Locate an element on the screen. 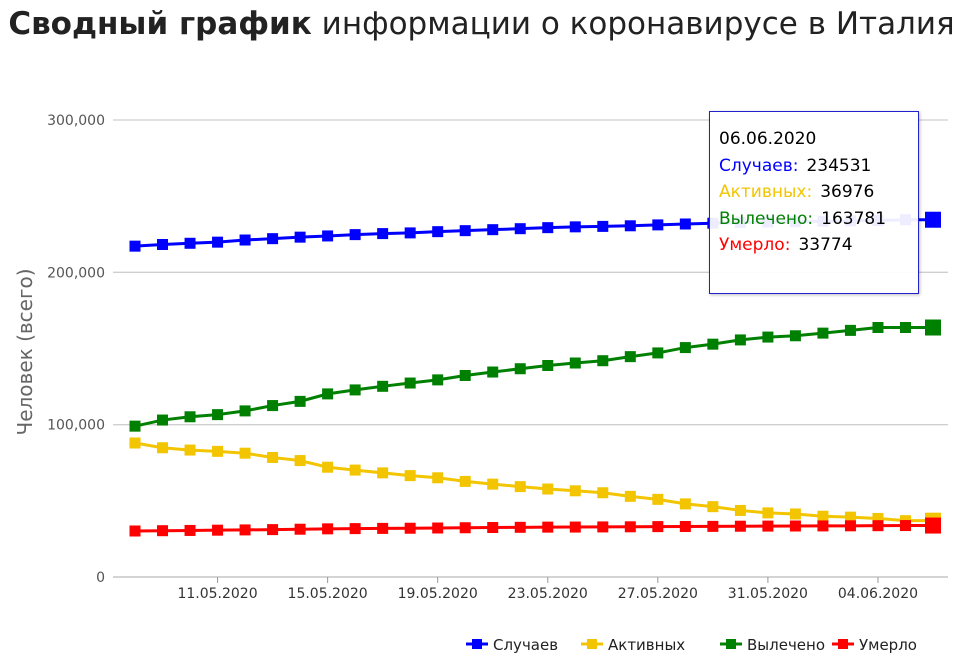  legend-item-1: Активных is located at coordinates (633, 645).